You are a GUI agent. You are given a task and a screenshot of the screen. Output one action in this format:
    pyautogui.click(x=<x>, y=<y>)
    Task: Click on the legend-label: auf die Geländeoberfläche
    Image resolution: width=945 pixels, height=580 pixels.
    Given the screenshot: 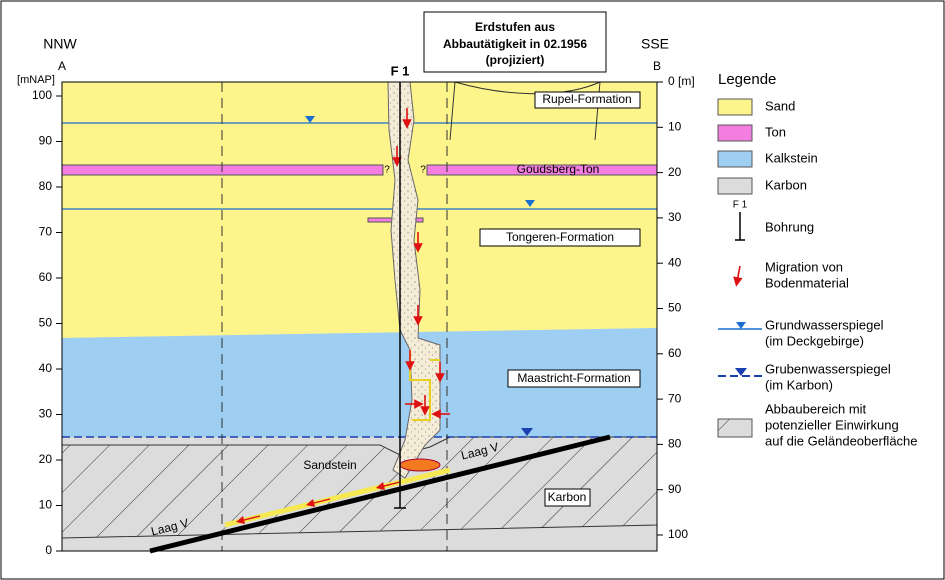 What is the action you would take?
    pyautogui.click(x=841, y=440)
    